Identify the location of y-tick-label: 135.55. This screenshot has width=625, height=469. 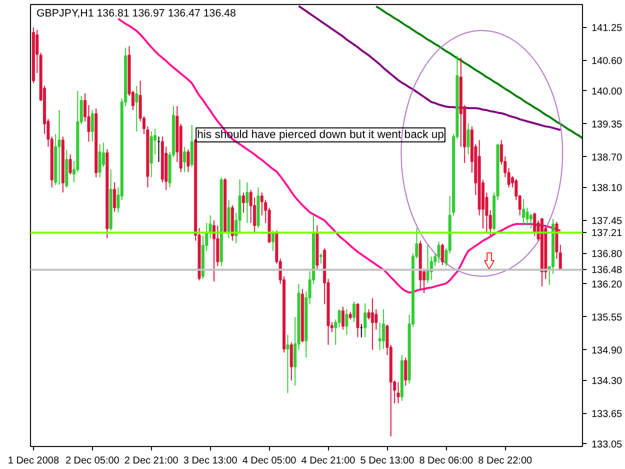
(607, 318).